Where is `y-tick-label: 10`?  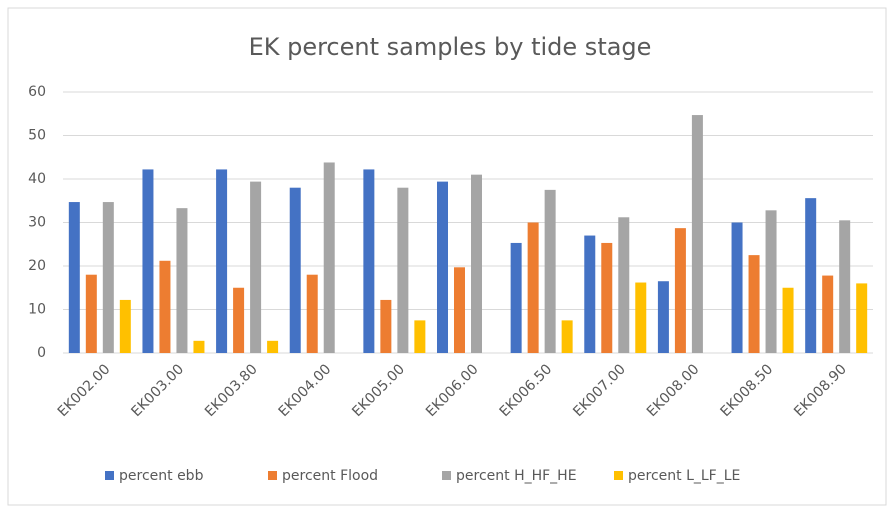
y-tick-label: 10 is located at coordinates (37, 310).